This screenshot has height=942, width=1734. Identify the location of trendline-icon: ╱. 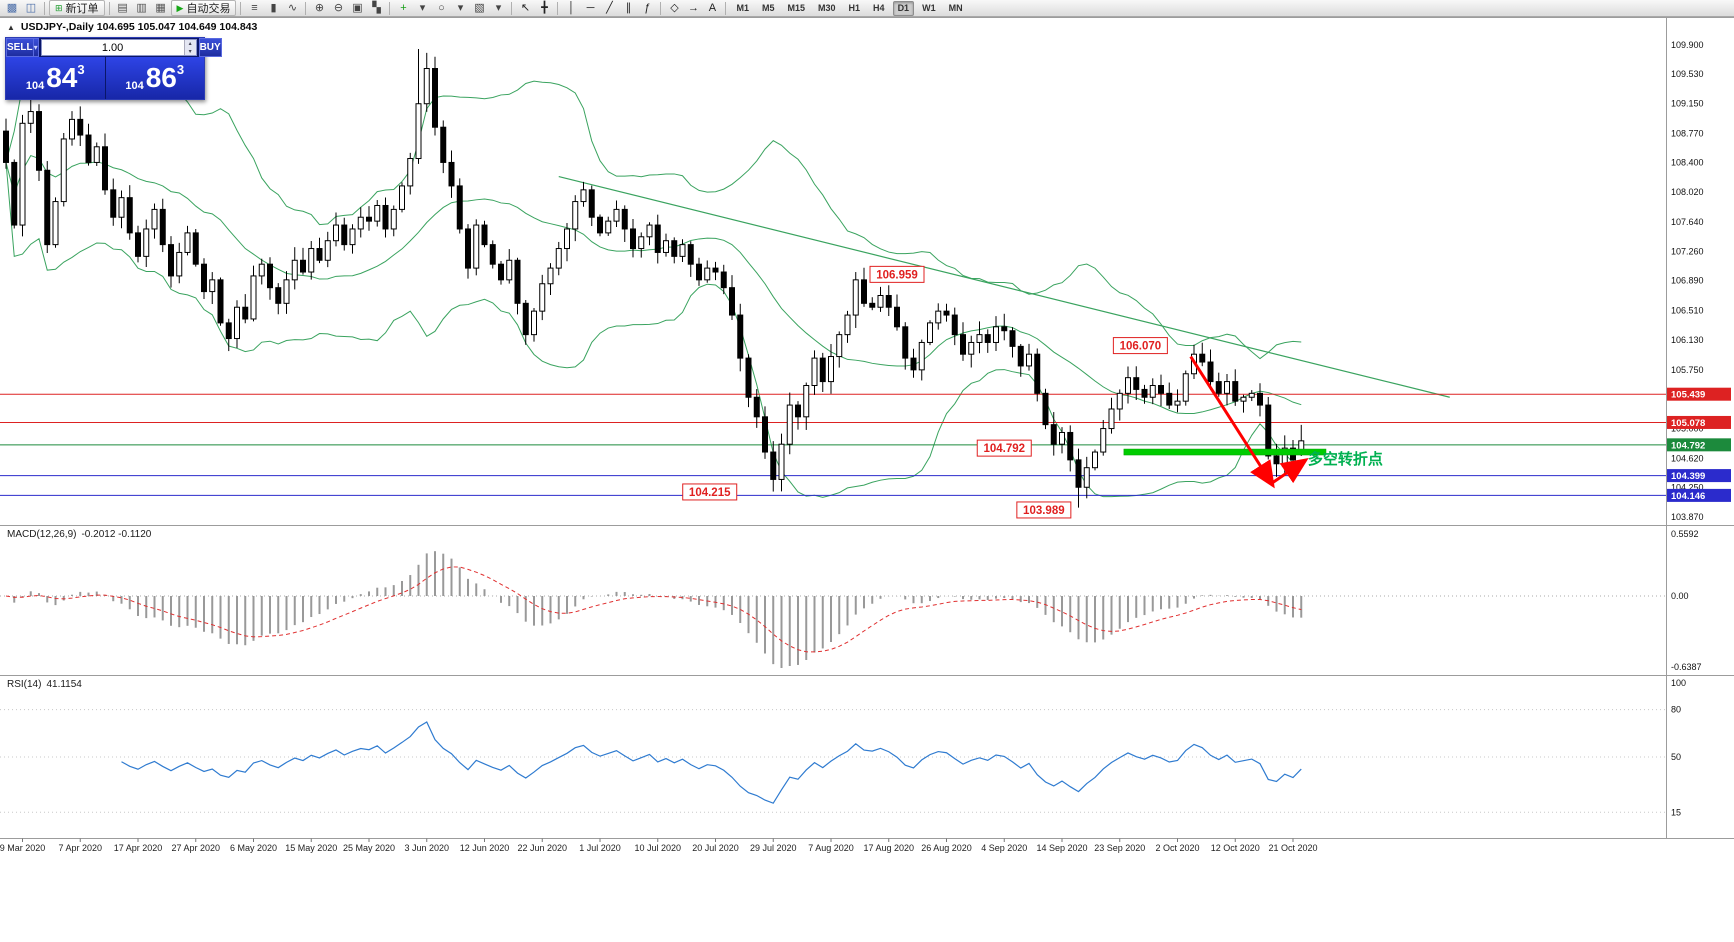
(609, 7).